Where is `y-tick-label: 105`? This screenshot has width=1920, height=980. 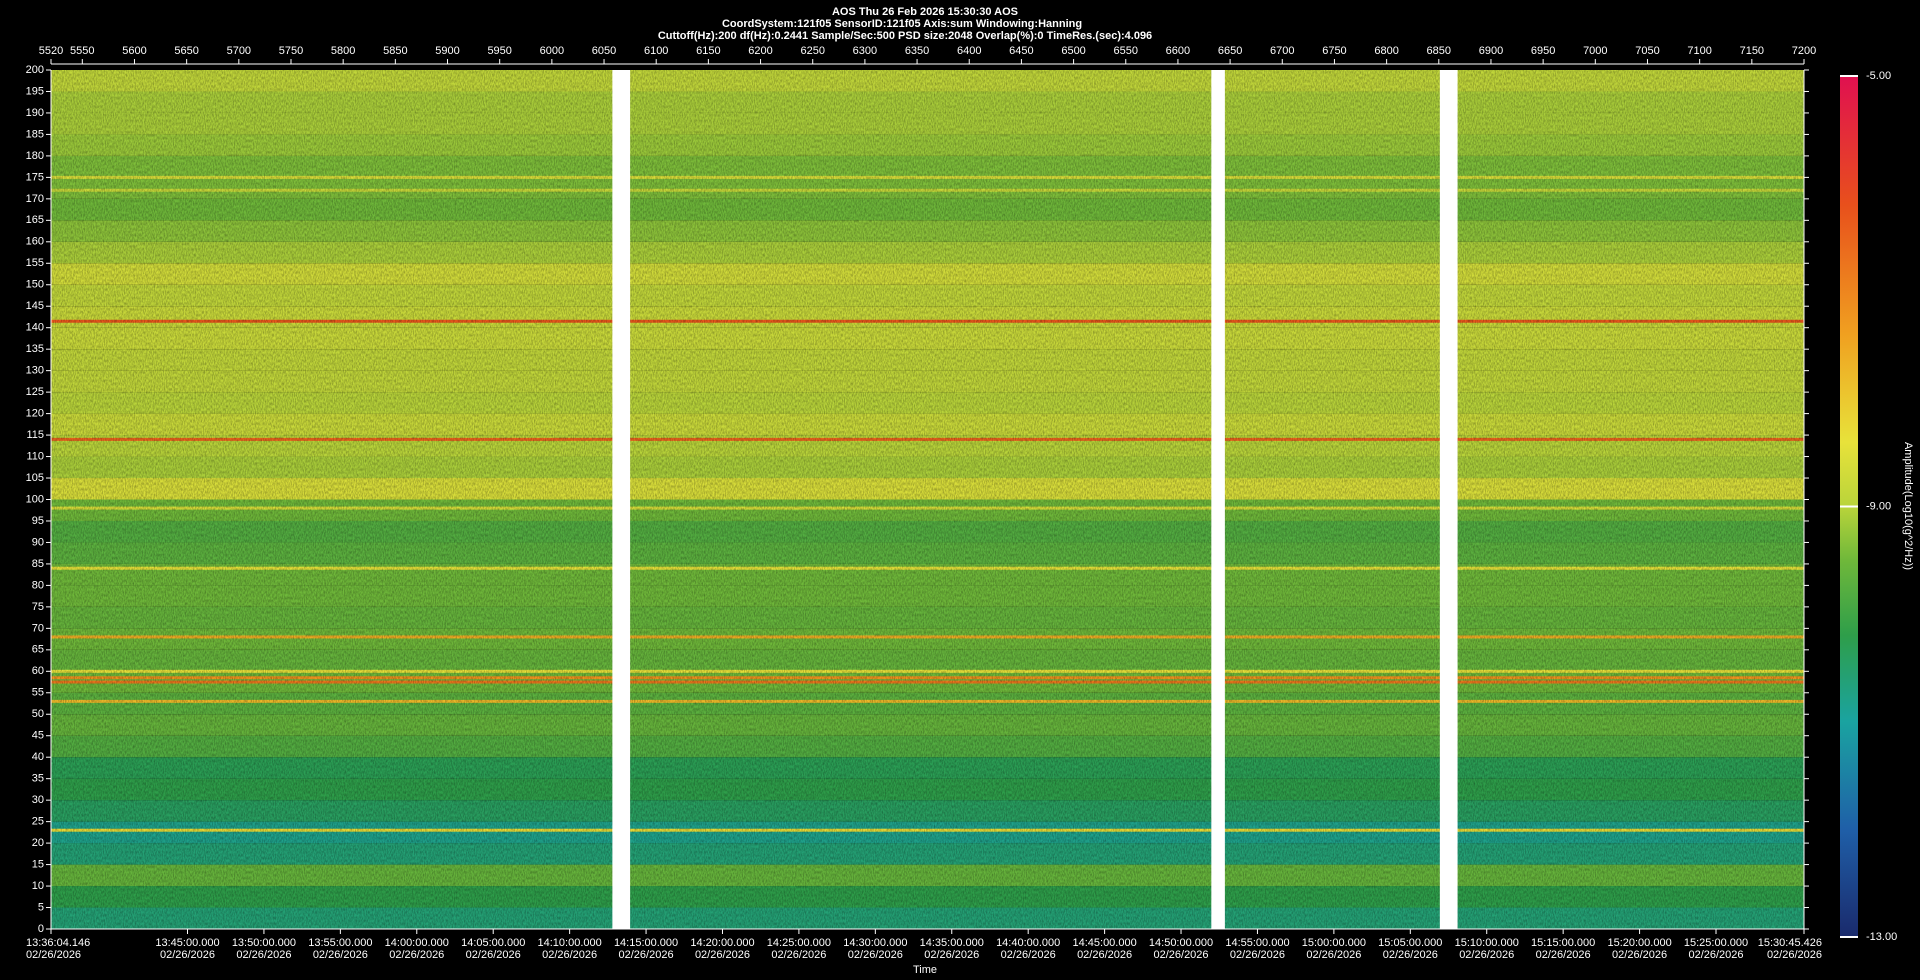 y-tick-label: 105 is located at coordinates (35, 478).